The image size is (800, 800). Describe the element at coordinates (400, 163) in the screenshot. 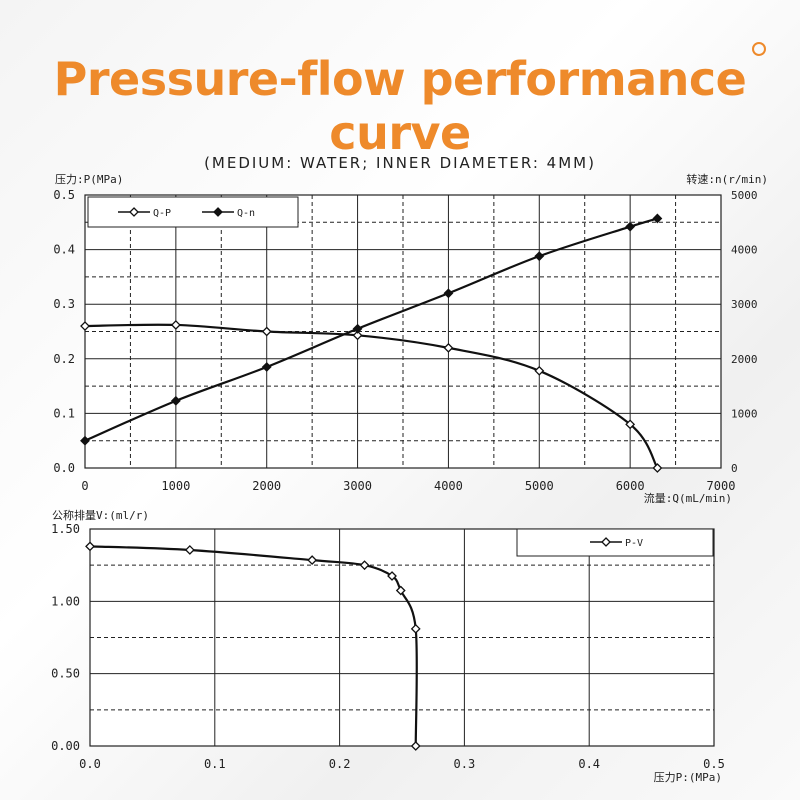

I see `chart-subtitle: (MEDIUM: WATER; INNER DIAMETER: 4MM)` at that location.